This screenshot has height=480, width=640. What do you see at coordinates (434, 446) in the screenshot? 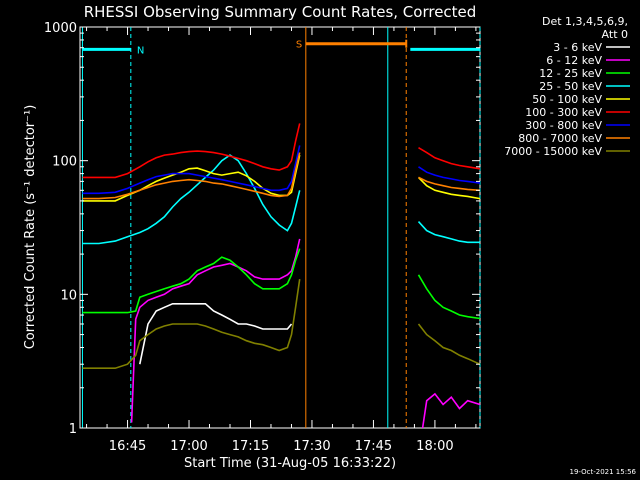
I see `x-tick-label-5: 18:00` at bounding box center [434, 446].